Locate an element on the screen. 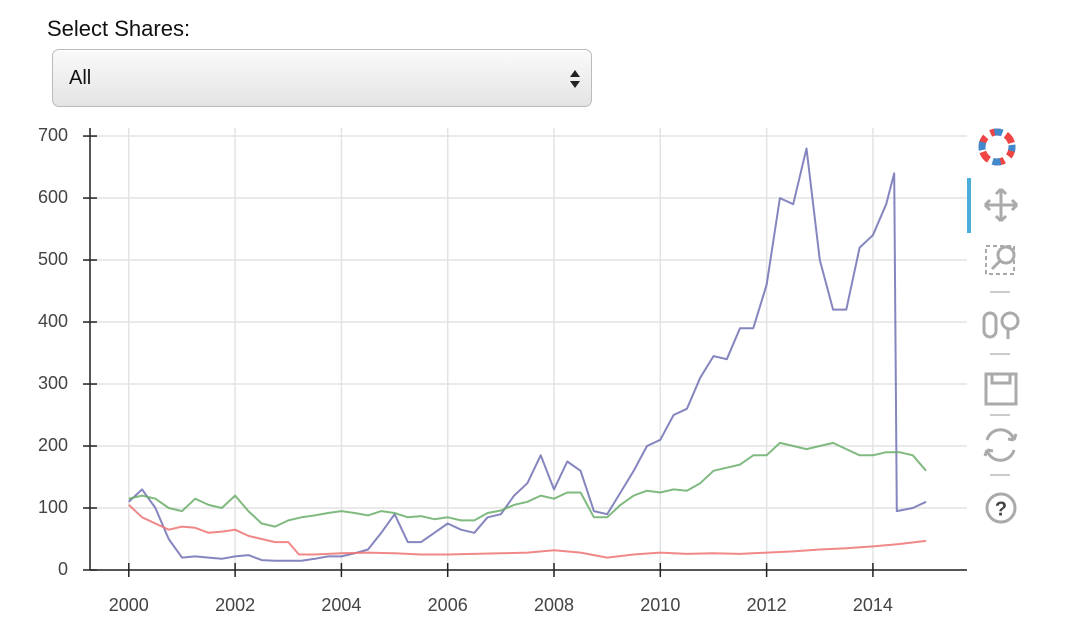  separators is located at coordinates (1000, 383).